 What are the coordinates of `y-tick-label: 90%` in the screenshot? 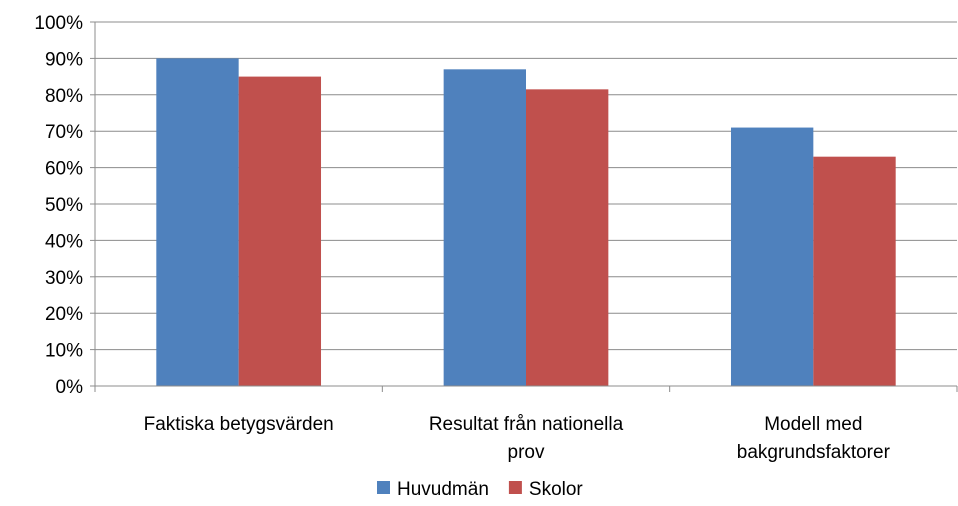 It's located at (64, 59).